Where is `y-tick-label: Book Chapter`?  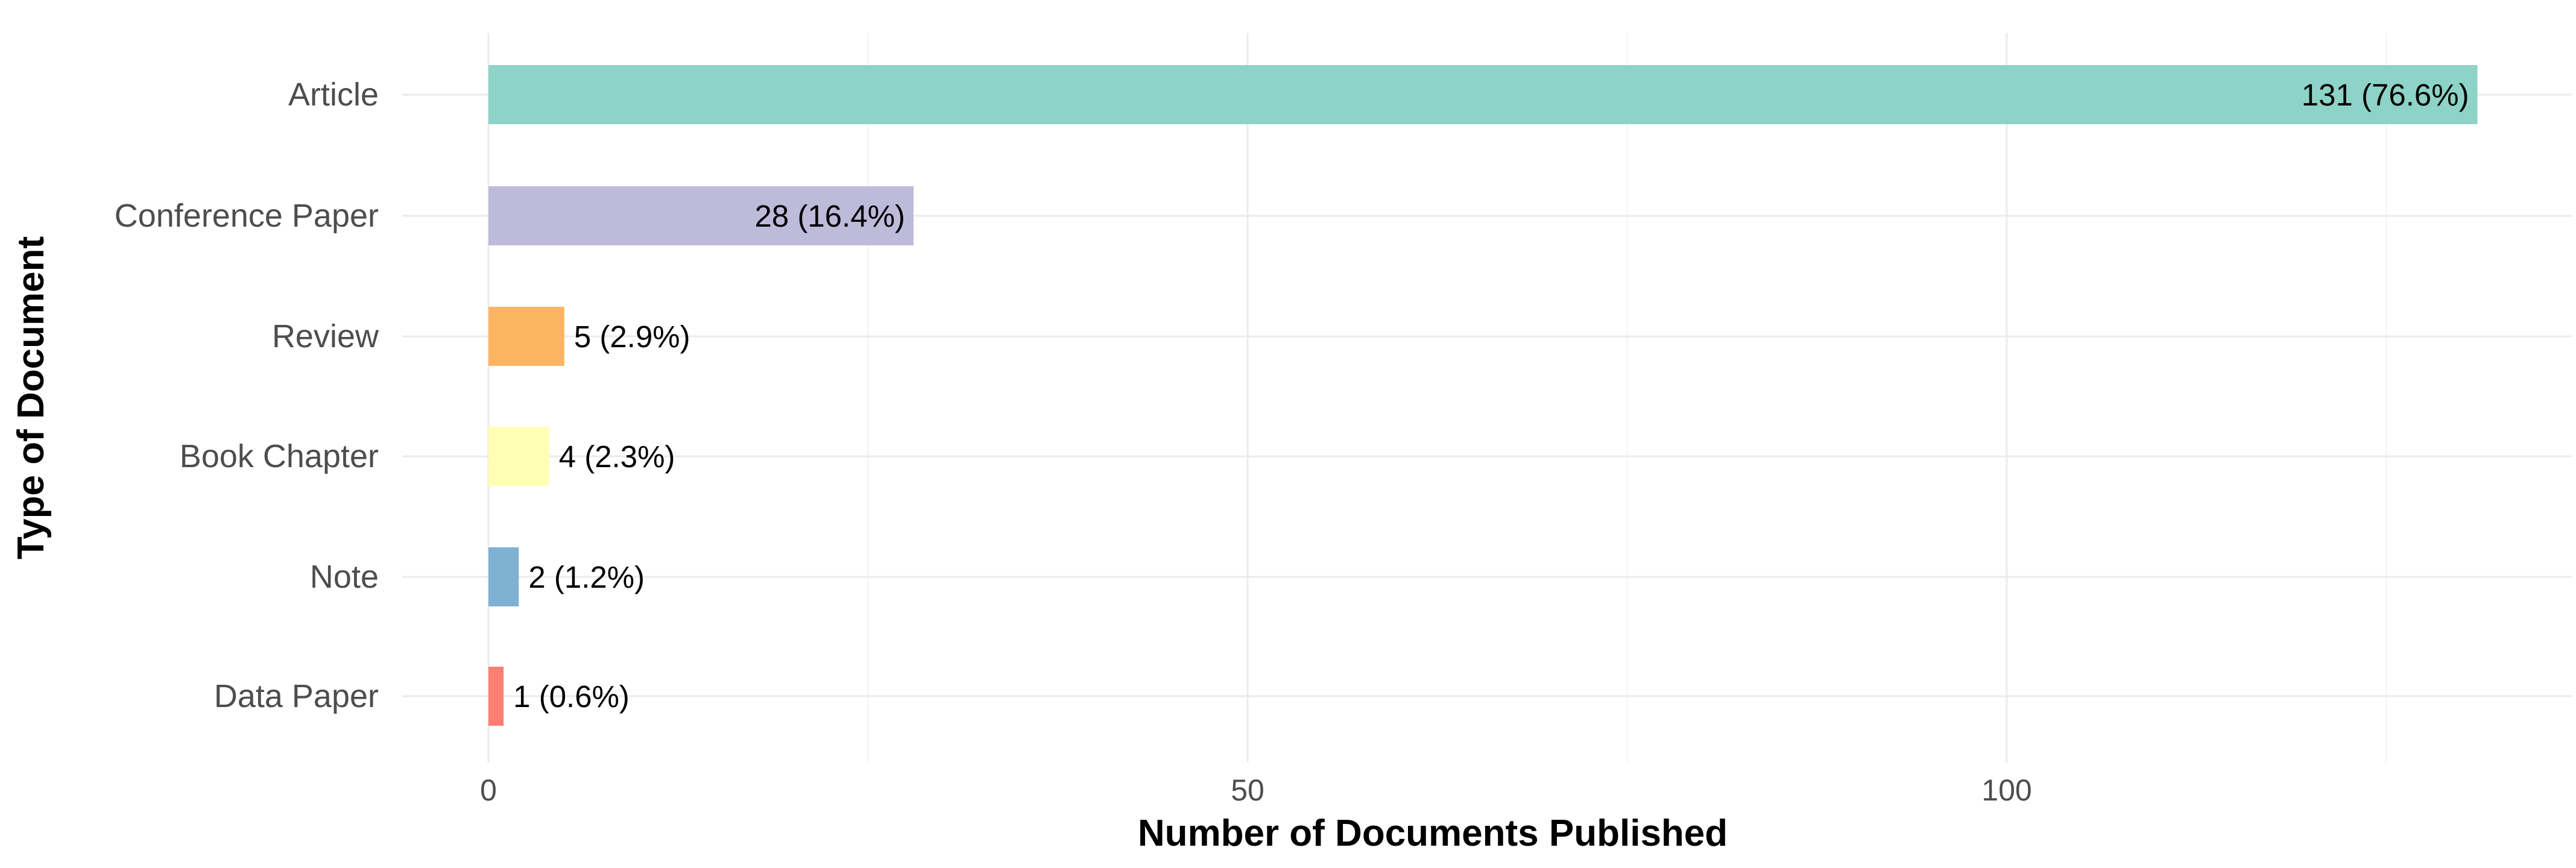
y-tick-label: Book Chapter is located at coordinates (279, 456).